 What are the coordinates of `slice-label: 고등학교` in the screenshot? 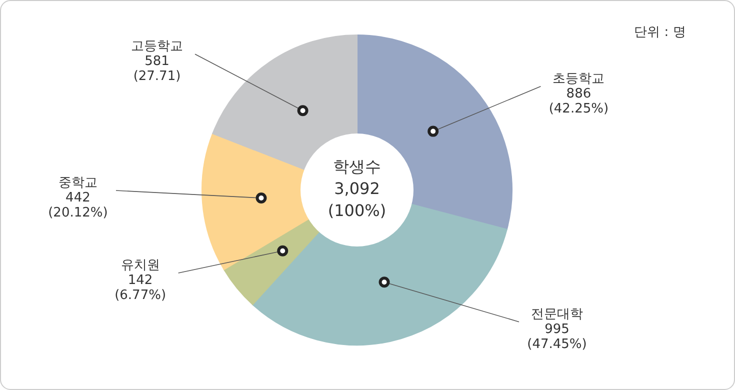 It's located at (157, 46).